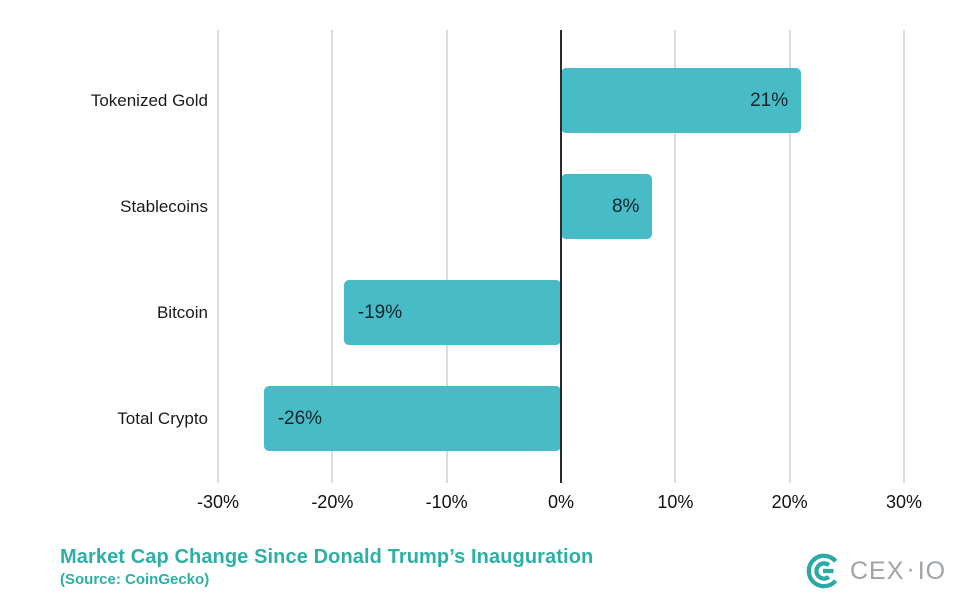 This screenshot has width=960, height=611. Describe the element at coordinates (452, 312) in the screenshot. I see `bar: -19%` at that location.